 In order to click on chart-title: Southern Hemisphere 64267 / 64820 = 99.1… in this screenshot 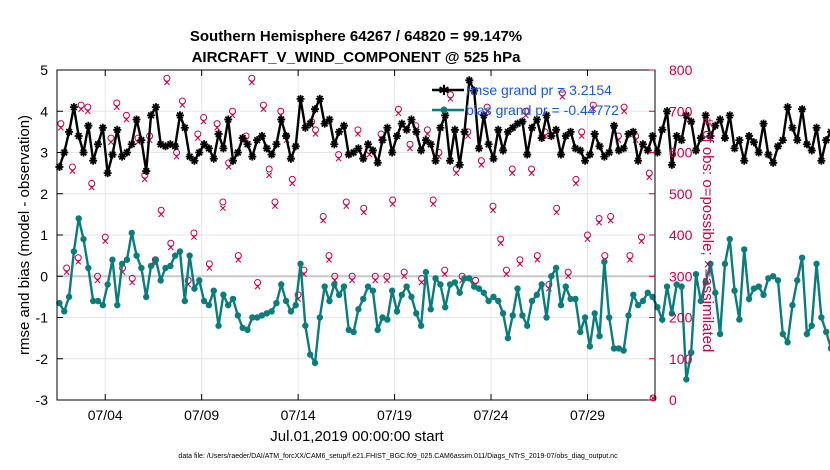, I will do `click(356, 36)`.